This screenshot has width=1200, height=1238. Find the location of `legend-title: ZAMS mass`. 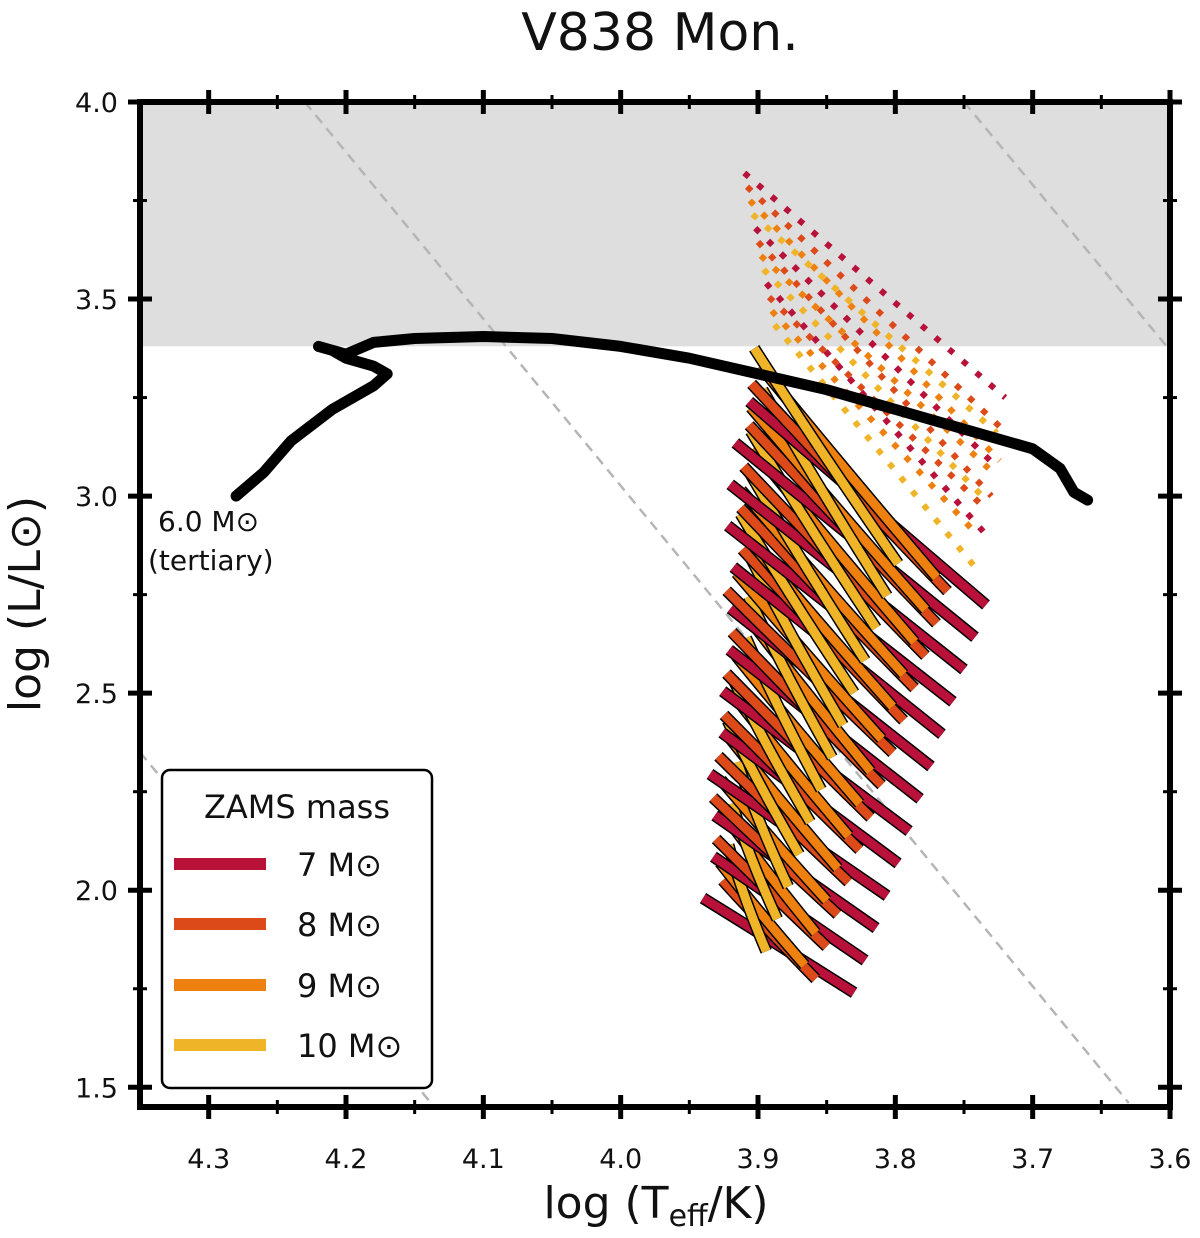

legend-title: ZAMS mass is located at coordinates (297, 807).